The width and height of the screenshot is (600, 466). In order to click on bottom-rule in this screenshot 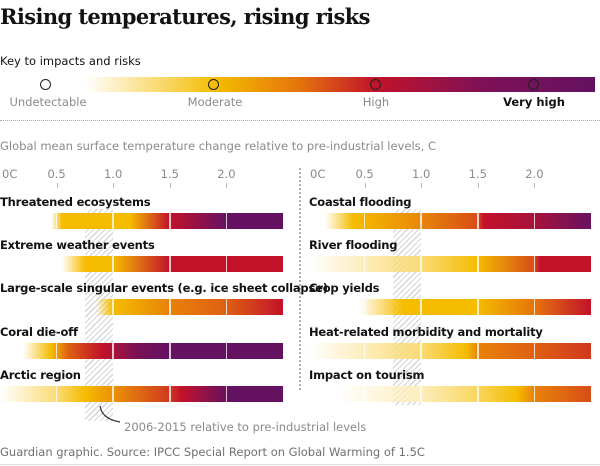, I will do `click(300, 464)`.